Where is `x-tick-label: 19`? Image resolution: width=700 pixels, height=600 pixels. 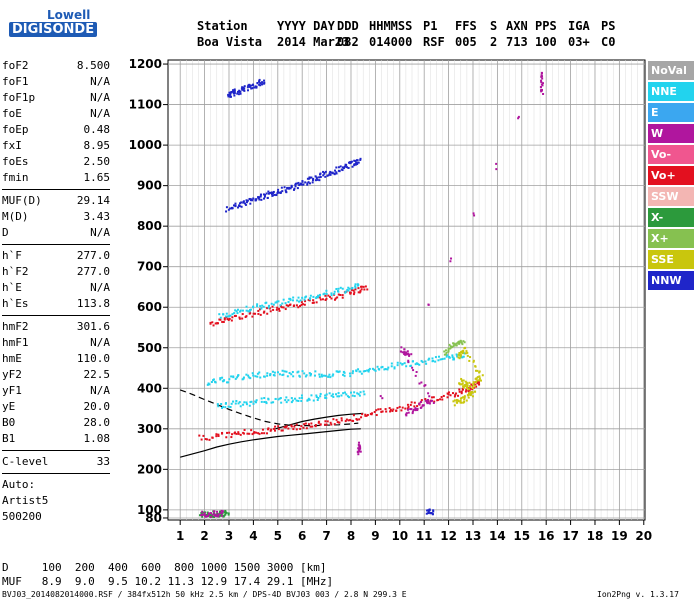
x-tick-label: 19 is located at coordinates (619, 536).